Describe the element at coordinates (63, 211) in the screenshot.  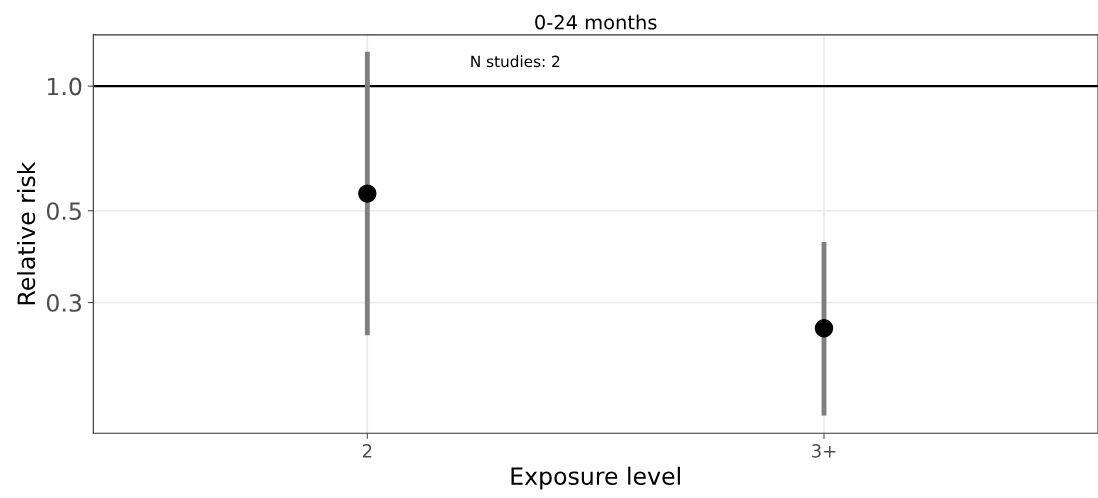
I see `y-tick-label: 0.5` at that location.